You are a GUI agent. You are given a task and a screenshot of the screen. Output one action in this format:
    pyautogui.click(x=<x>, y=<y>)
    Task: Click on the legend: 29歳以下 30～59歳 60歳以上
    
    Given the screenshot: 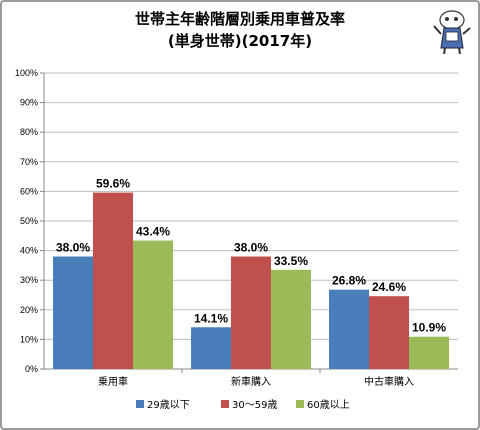 What is the action you would take?
    pyautogui.click(x=243, y=405)
    